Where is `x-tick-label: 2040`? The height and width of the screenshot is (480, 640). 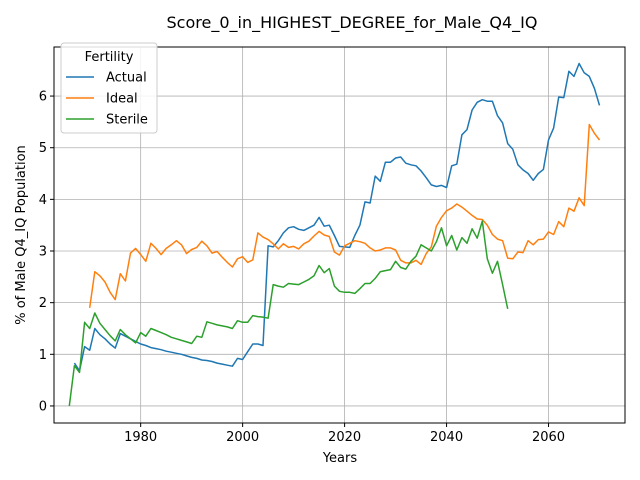 x-tick-label: 2040 is located at coordinates (446, 437).